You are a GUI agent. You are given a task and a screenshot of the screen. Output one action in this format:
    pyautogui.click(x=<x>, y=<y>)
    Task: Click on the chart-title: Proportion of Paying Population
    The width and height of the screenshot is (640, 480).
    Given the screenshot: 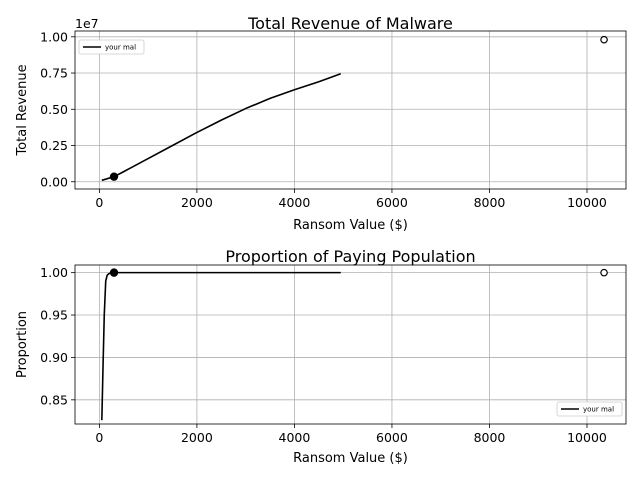 What is the action you would take?
    pyautogui.click(x=350, y=256)
    